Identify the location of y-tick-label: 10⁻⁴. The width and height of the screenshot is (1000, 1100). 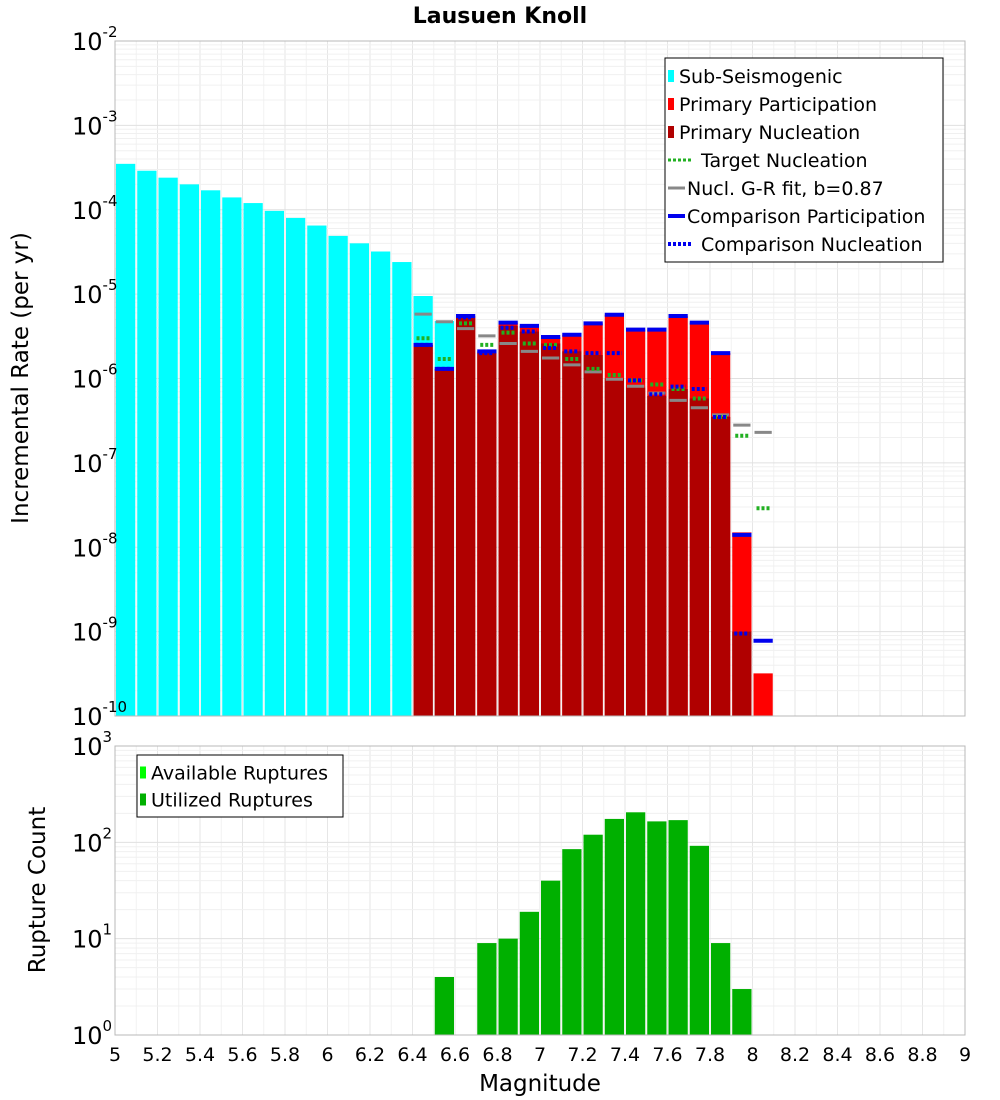
(95, 208).